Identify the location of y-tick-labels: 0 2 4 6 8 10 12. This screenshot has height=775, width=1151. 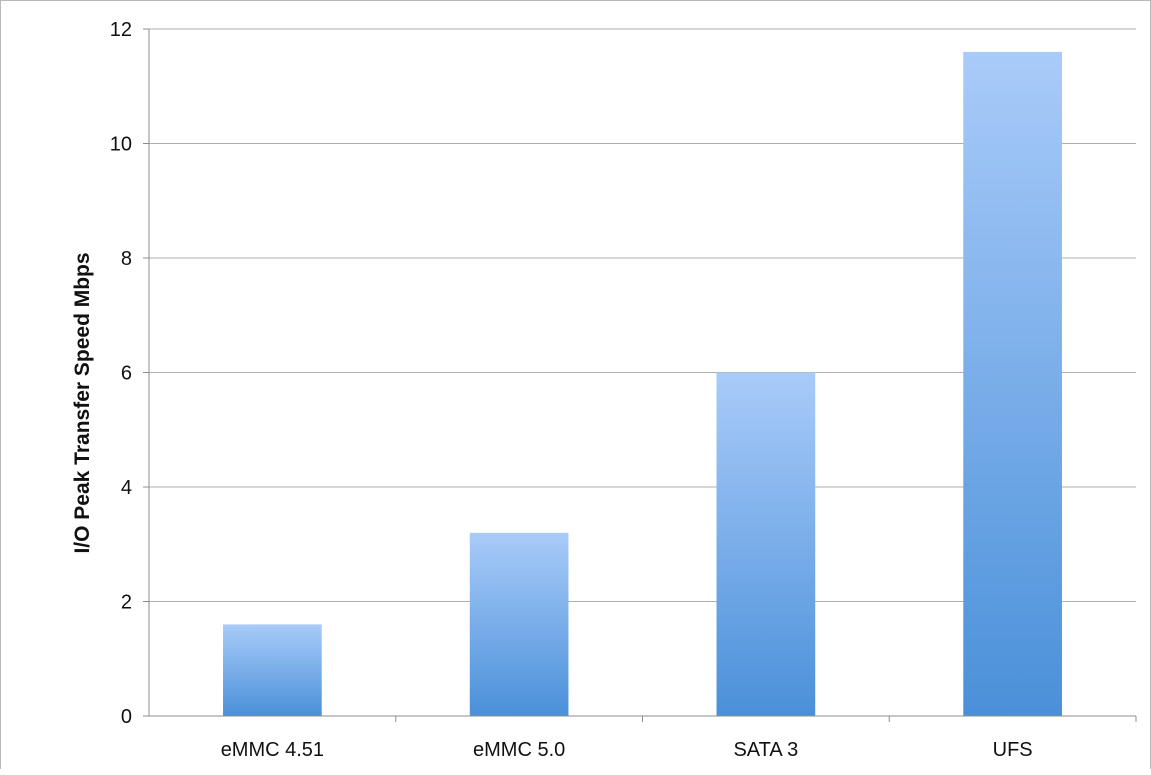
(121, 373).